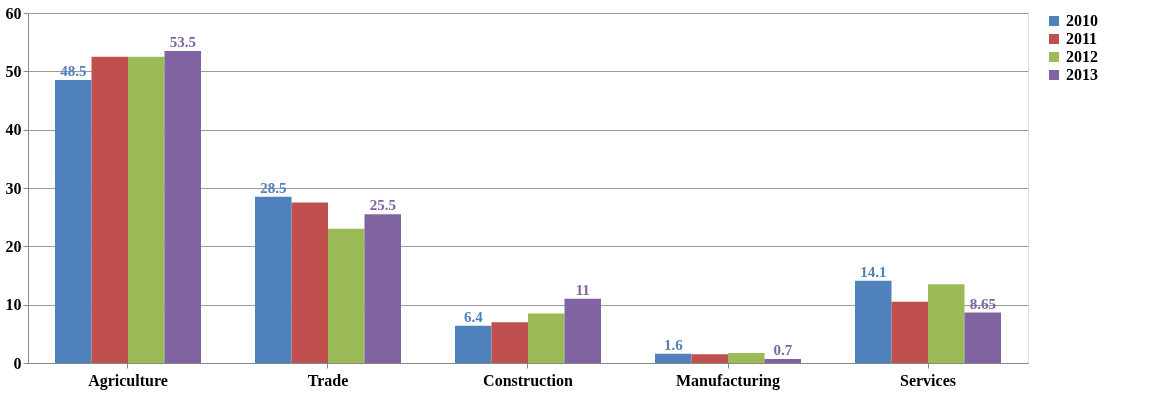 This screenshot has width=1175, height=405. What do you see at coordinates (1082, 56) in the screenshot?
I see `legend-label: 2012` at bounding box center [1082, 56].